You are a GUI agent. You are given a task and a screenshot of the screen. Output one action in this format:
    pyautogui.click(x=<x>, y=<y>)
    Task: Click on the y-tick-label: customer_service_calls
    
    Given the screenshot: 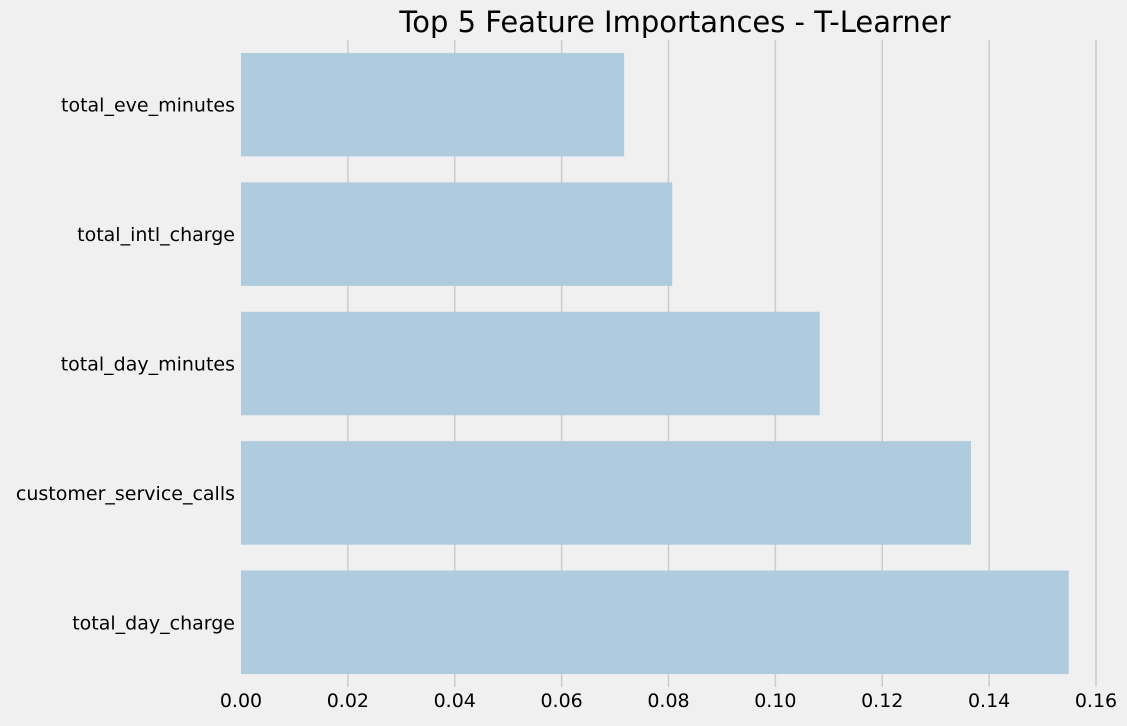 What is the action you would take?
    pyautogui.click(x=125, y=494)
    